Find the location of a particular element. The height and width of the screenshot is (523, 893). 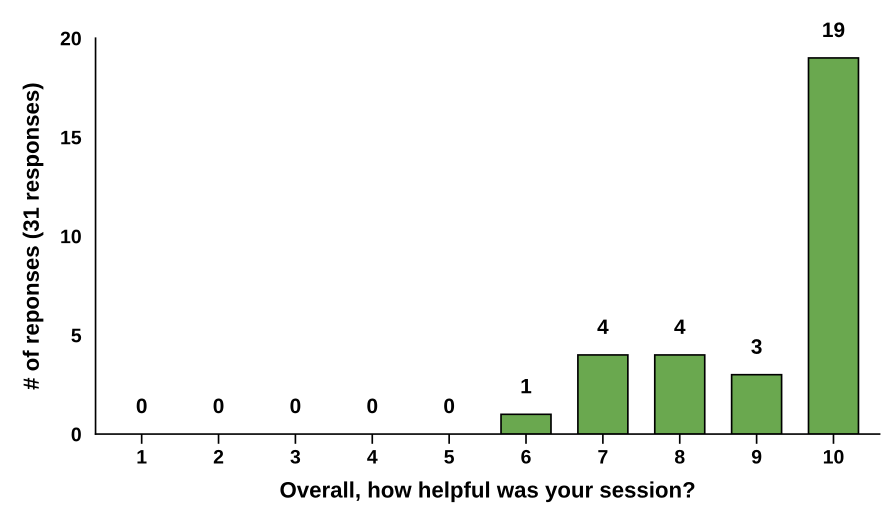

y-tick-label: 5 is located at coordinates (76, 335).